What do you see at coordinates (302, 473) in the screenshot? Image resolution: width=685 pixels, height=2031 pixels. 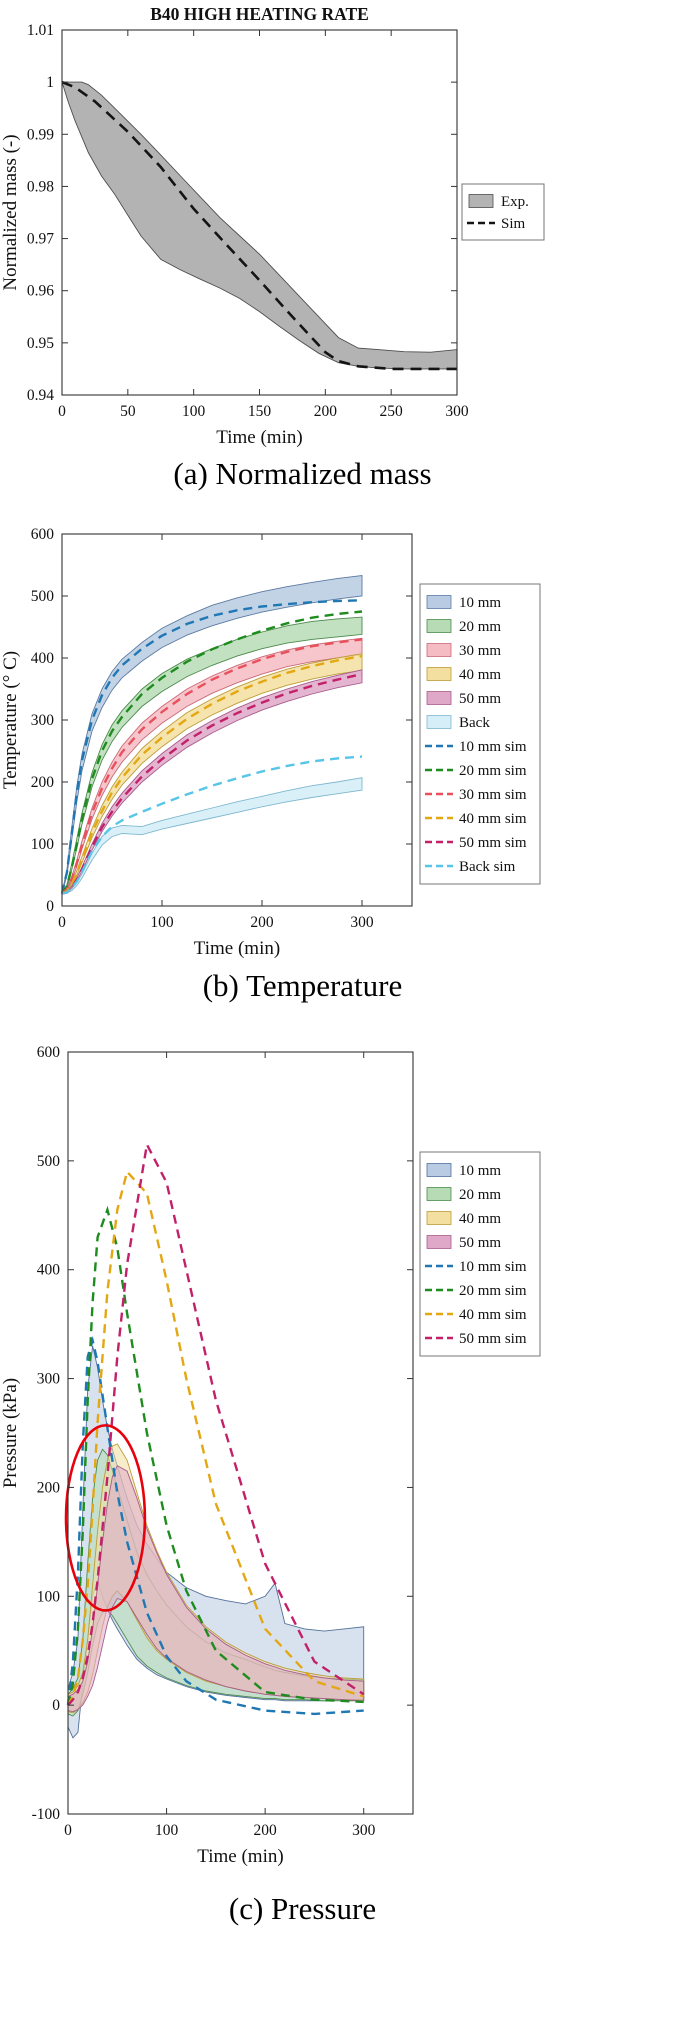 I see `caption-a: (a) Normalized mass` at bounding box center [302, 473].